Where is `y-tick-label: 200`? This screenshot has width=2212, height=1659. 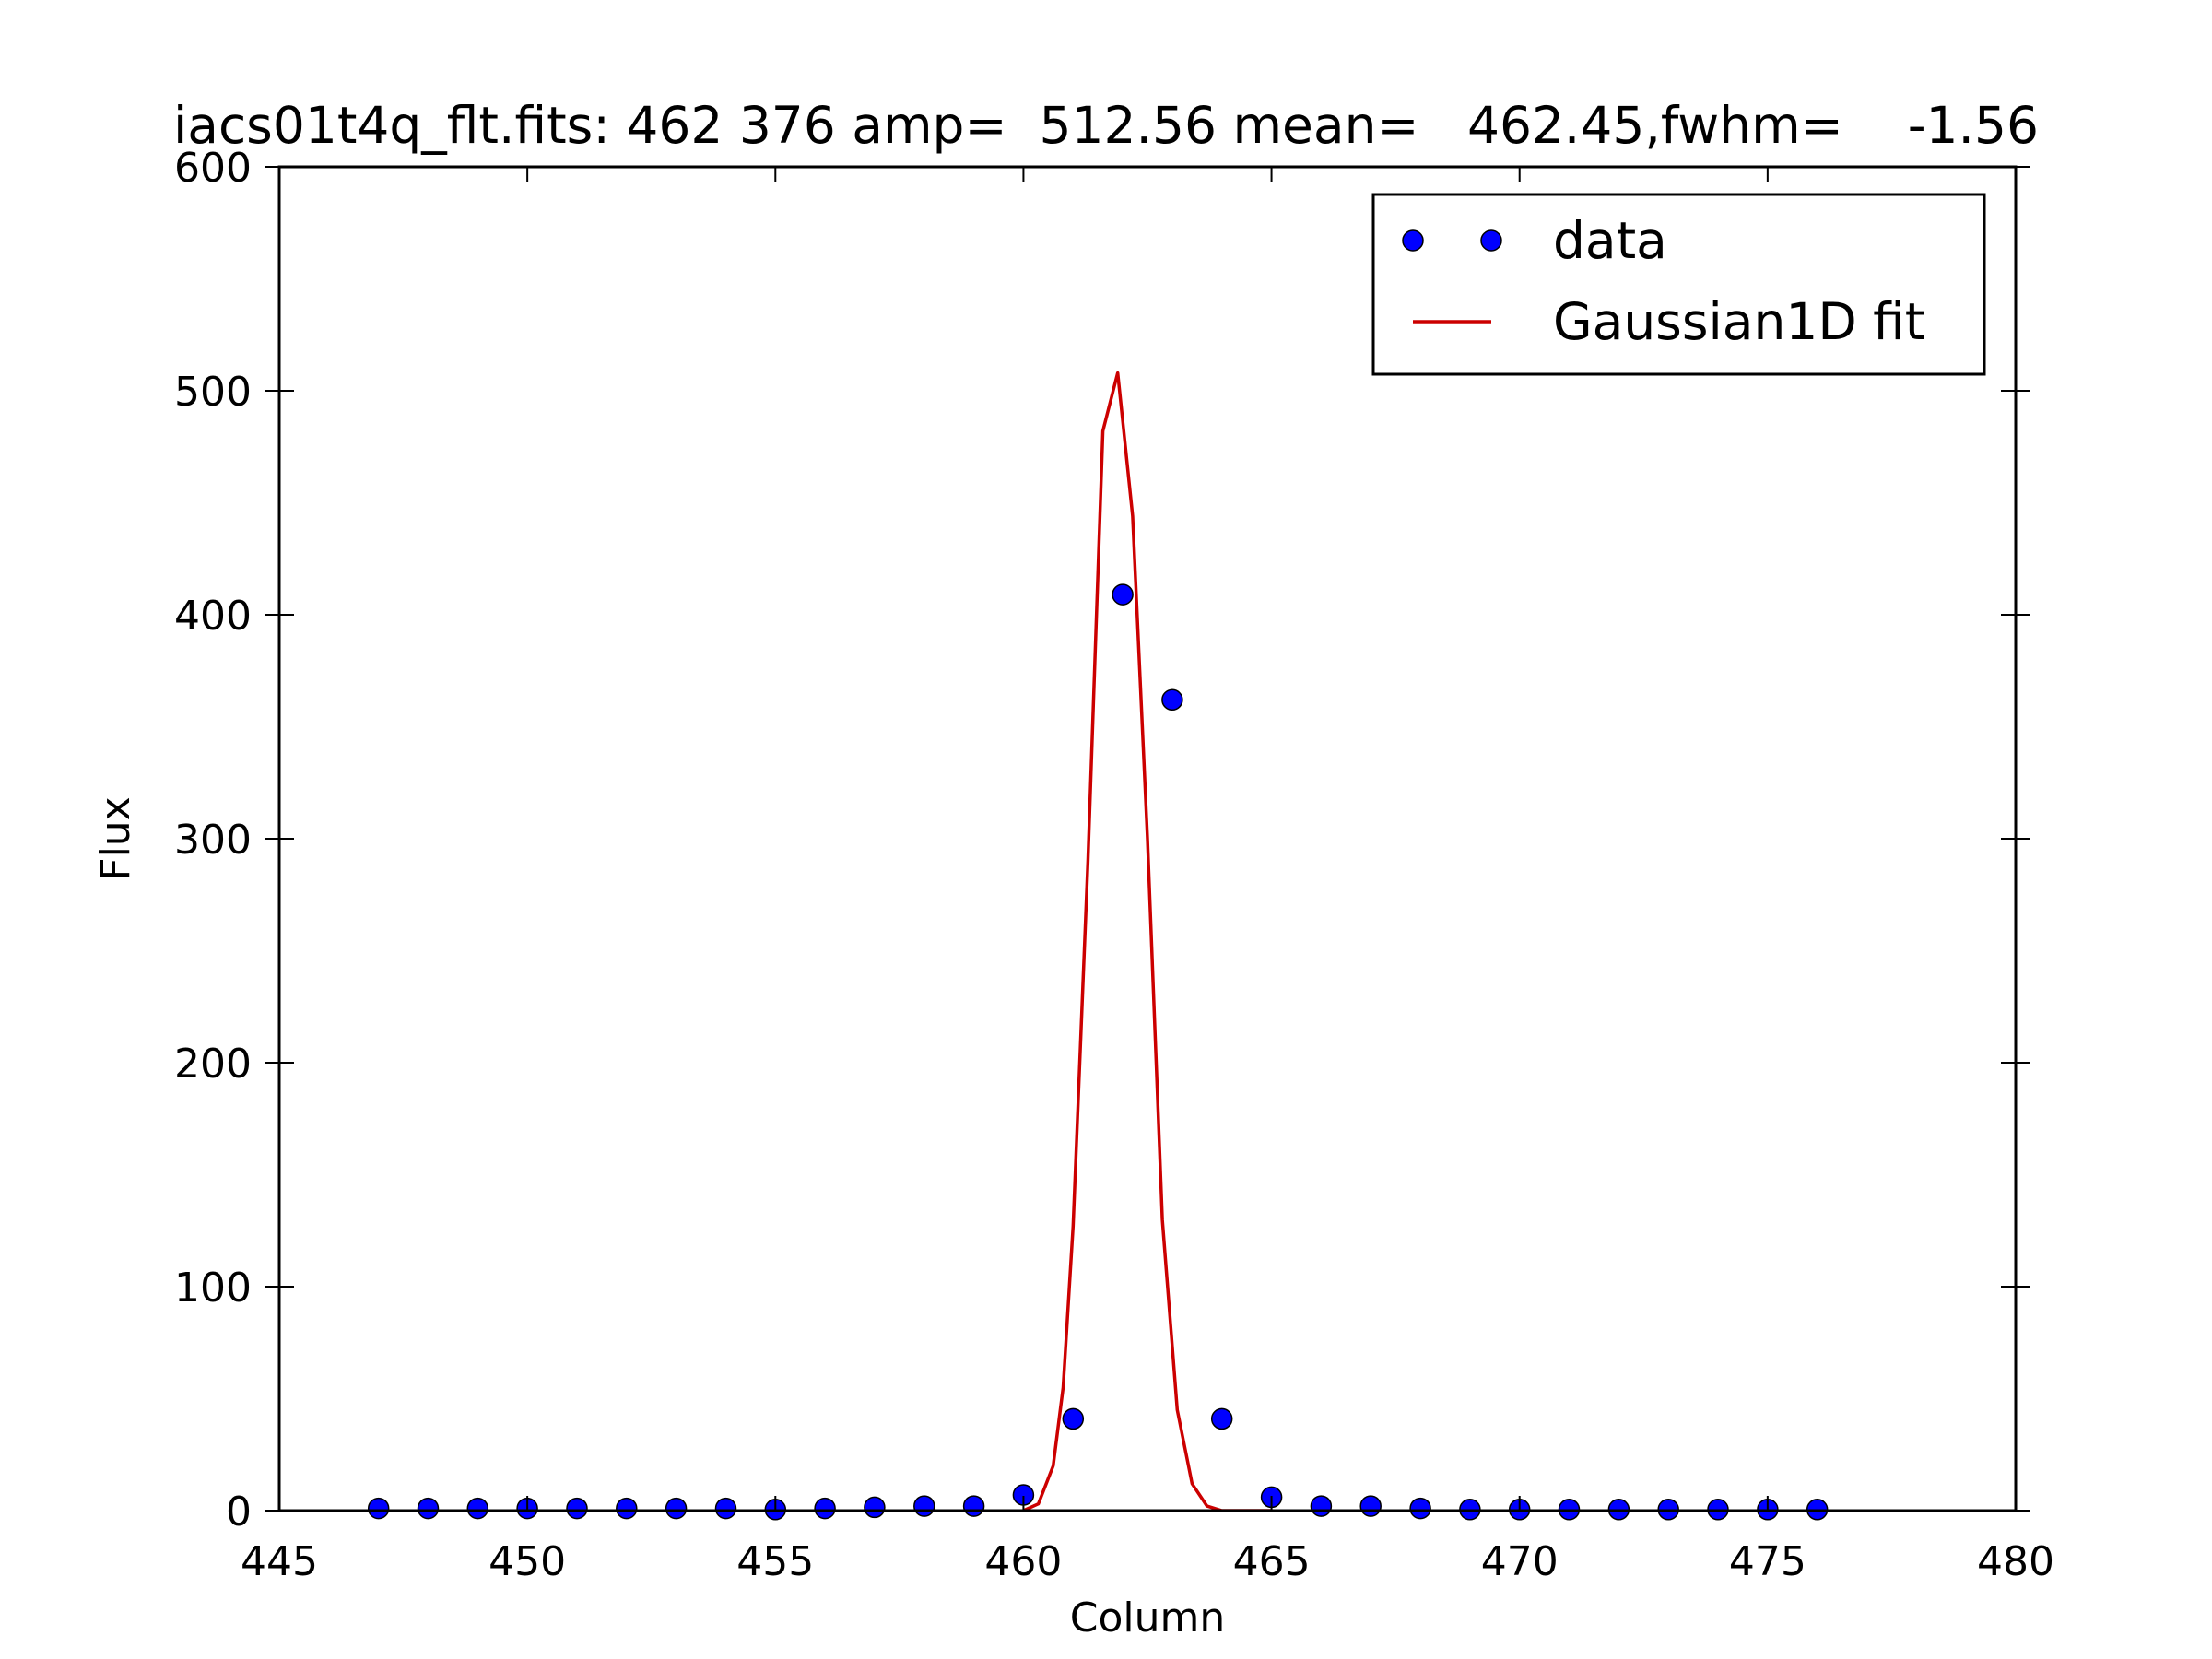 y-tick-label: 200 is located at coordinates (213, 1064).